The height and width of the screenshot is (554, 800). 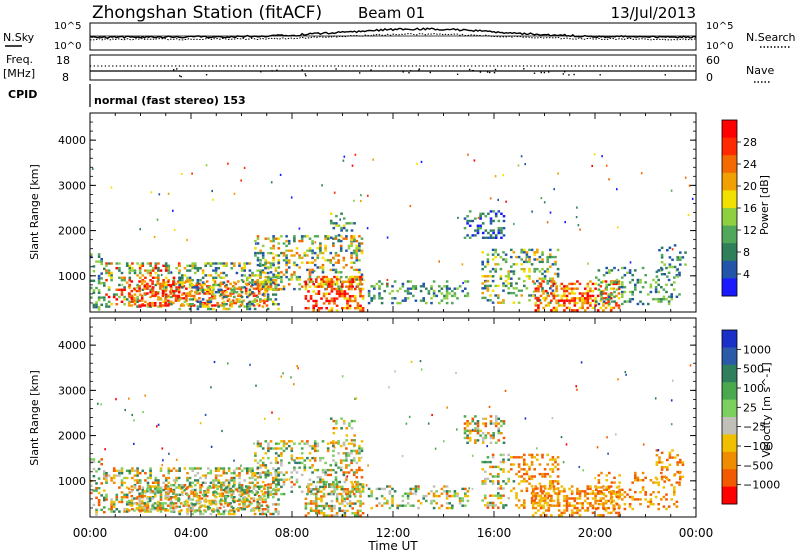 I want to click on y-tick-label: 2000, so click(x=72, y=231).